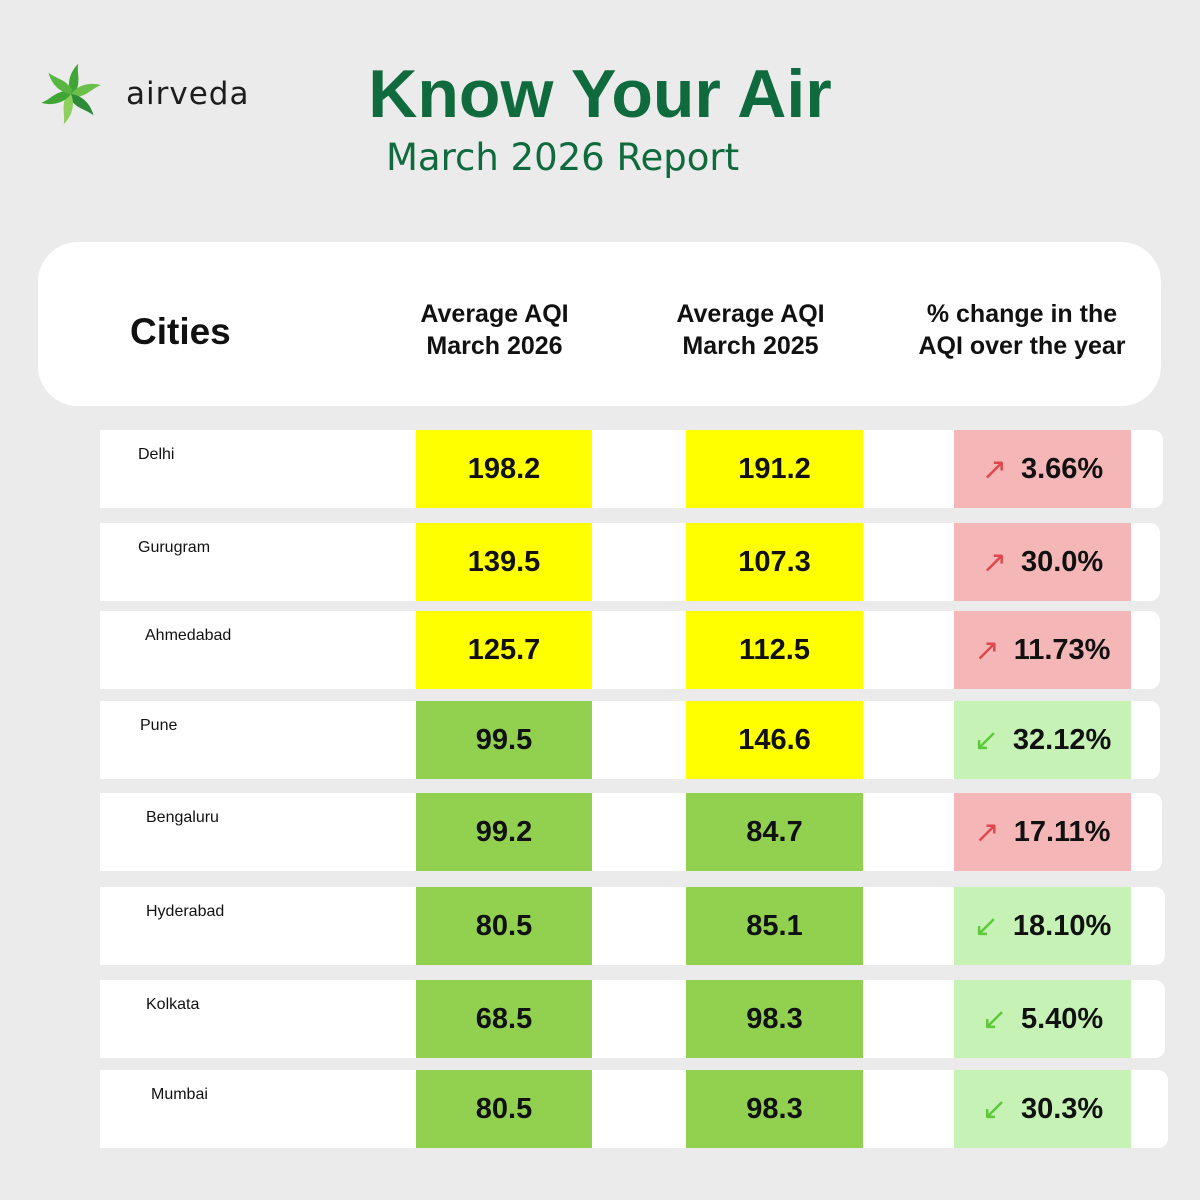 The width and height of the screenshot is (1200, 1200). I want to click on change-value: 32.12%, so click(1062, 739).